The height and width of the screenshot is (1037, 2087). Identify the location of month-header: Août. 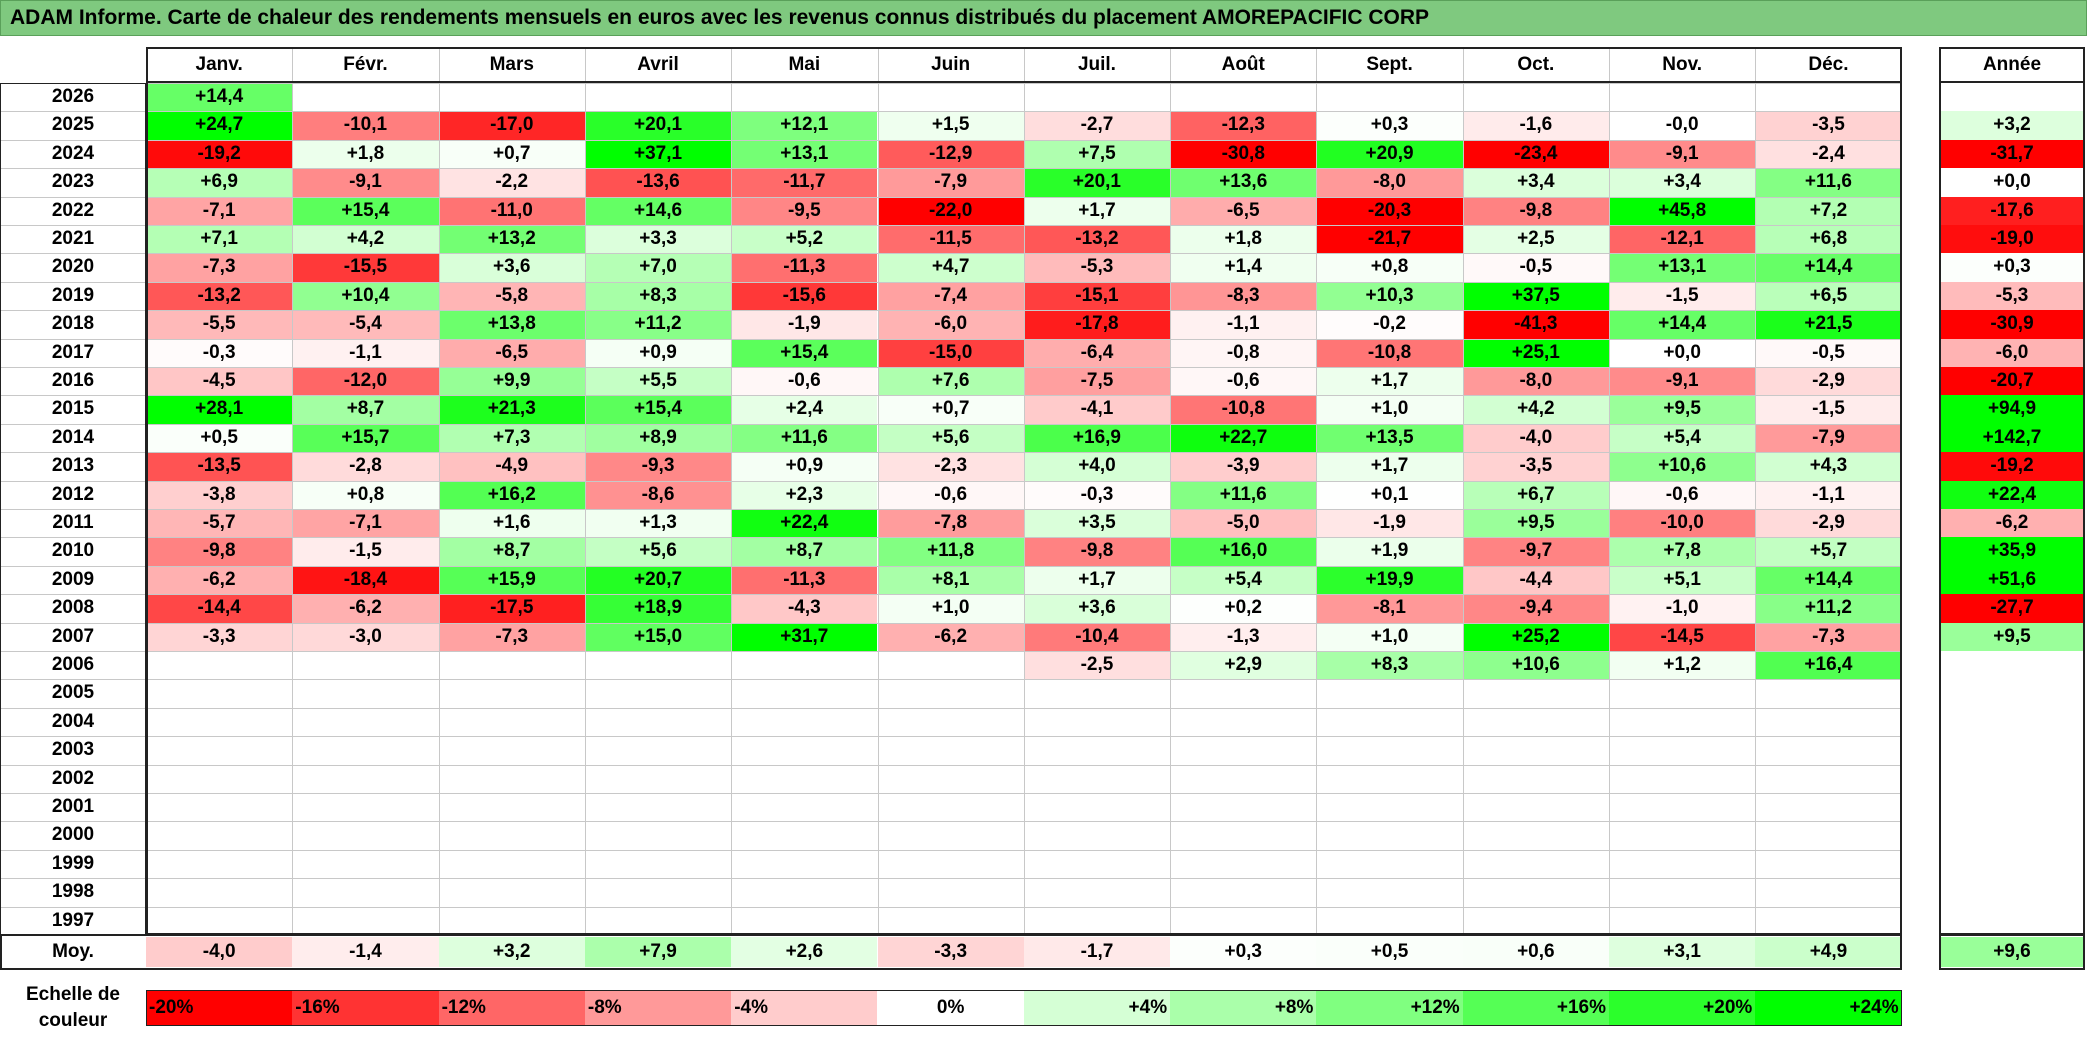
(1243, 64).